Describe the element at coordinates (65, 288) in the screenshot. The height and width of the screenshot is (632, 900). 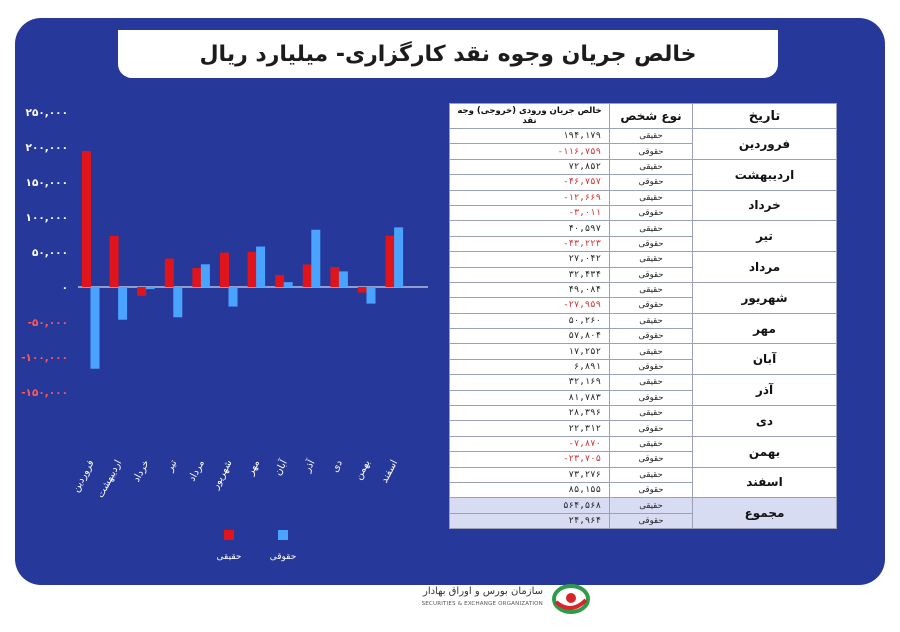
I see `y-tick-label: ۰` at that location.